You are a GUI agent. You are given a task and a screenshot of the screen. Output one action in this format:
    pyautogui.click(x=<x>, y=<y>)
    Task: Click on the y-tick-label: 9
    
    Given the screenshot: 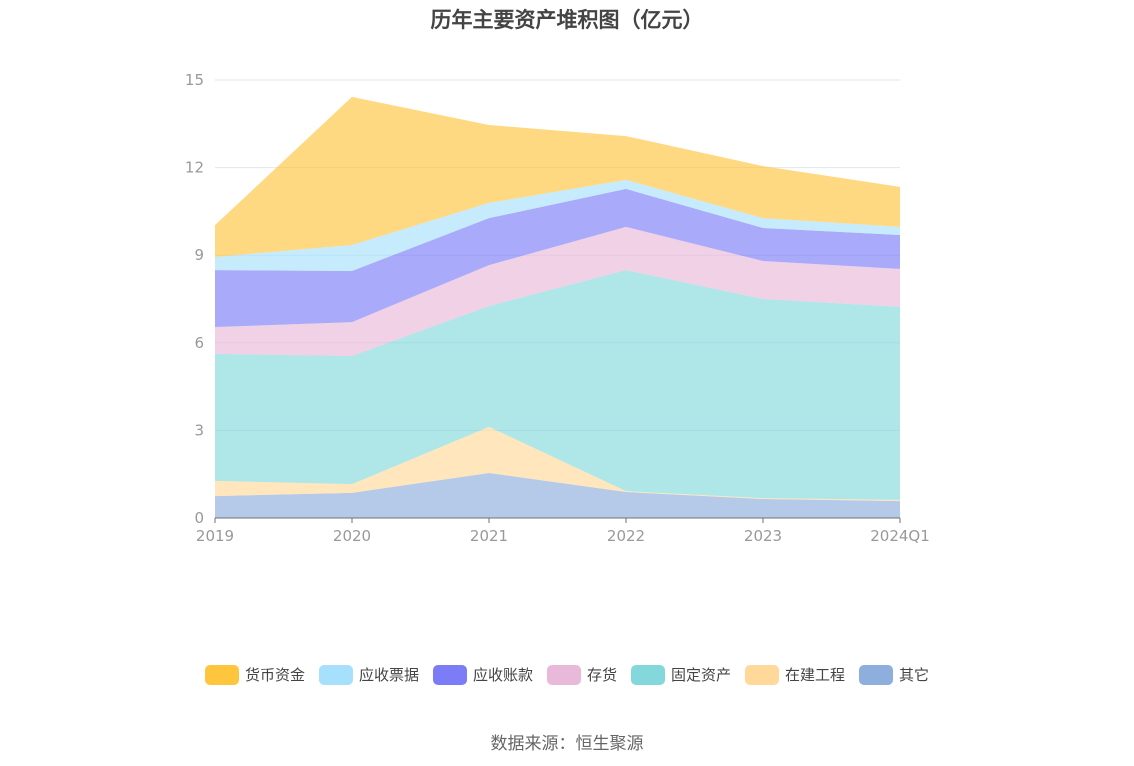 What is the action you would take?
    pyautogui.click(x=199, y=255)
    